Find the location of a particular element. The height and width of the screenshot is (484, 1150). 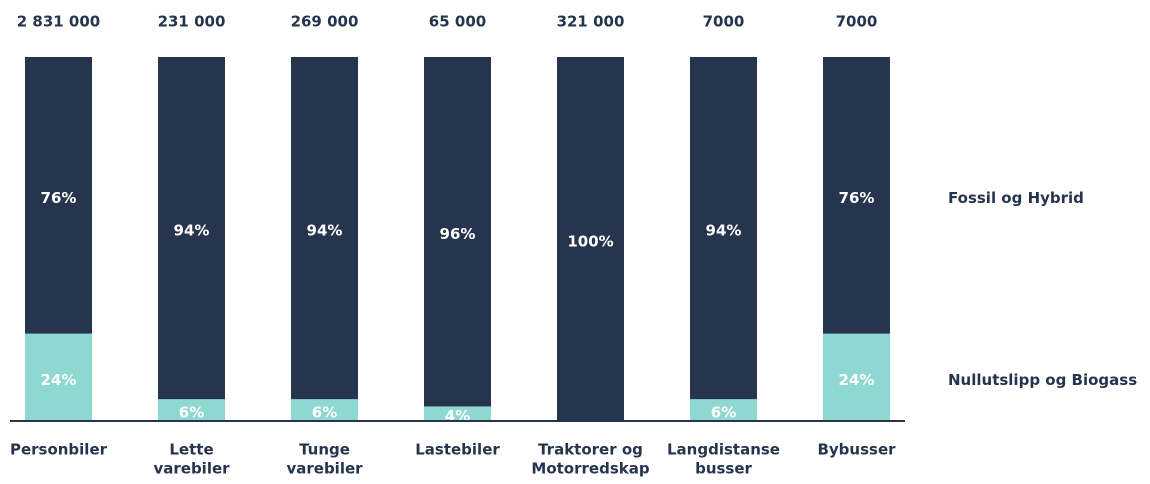

value-label: 4% is located at coordinates (457, 416).